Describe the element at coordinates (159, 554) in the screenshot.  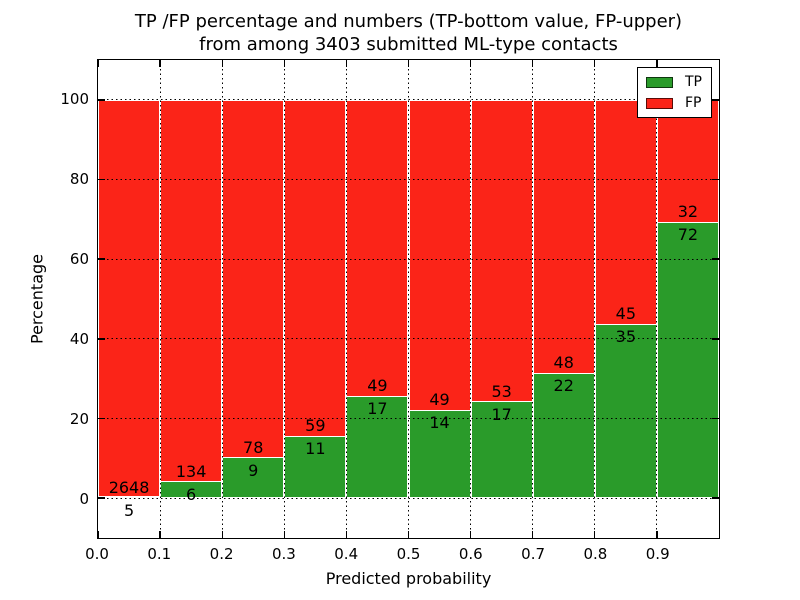
I see `x-tick-label: 0.1` at that location.